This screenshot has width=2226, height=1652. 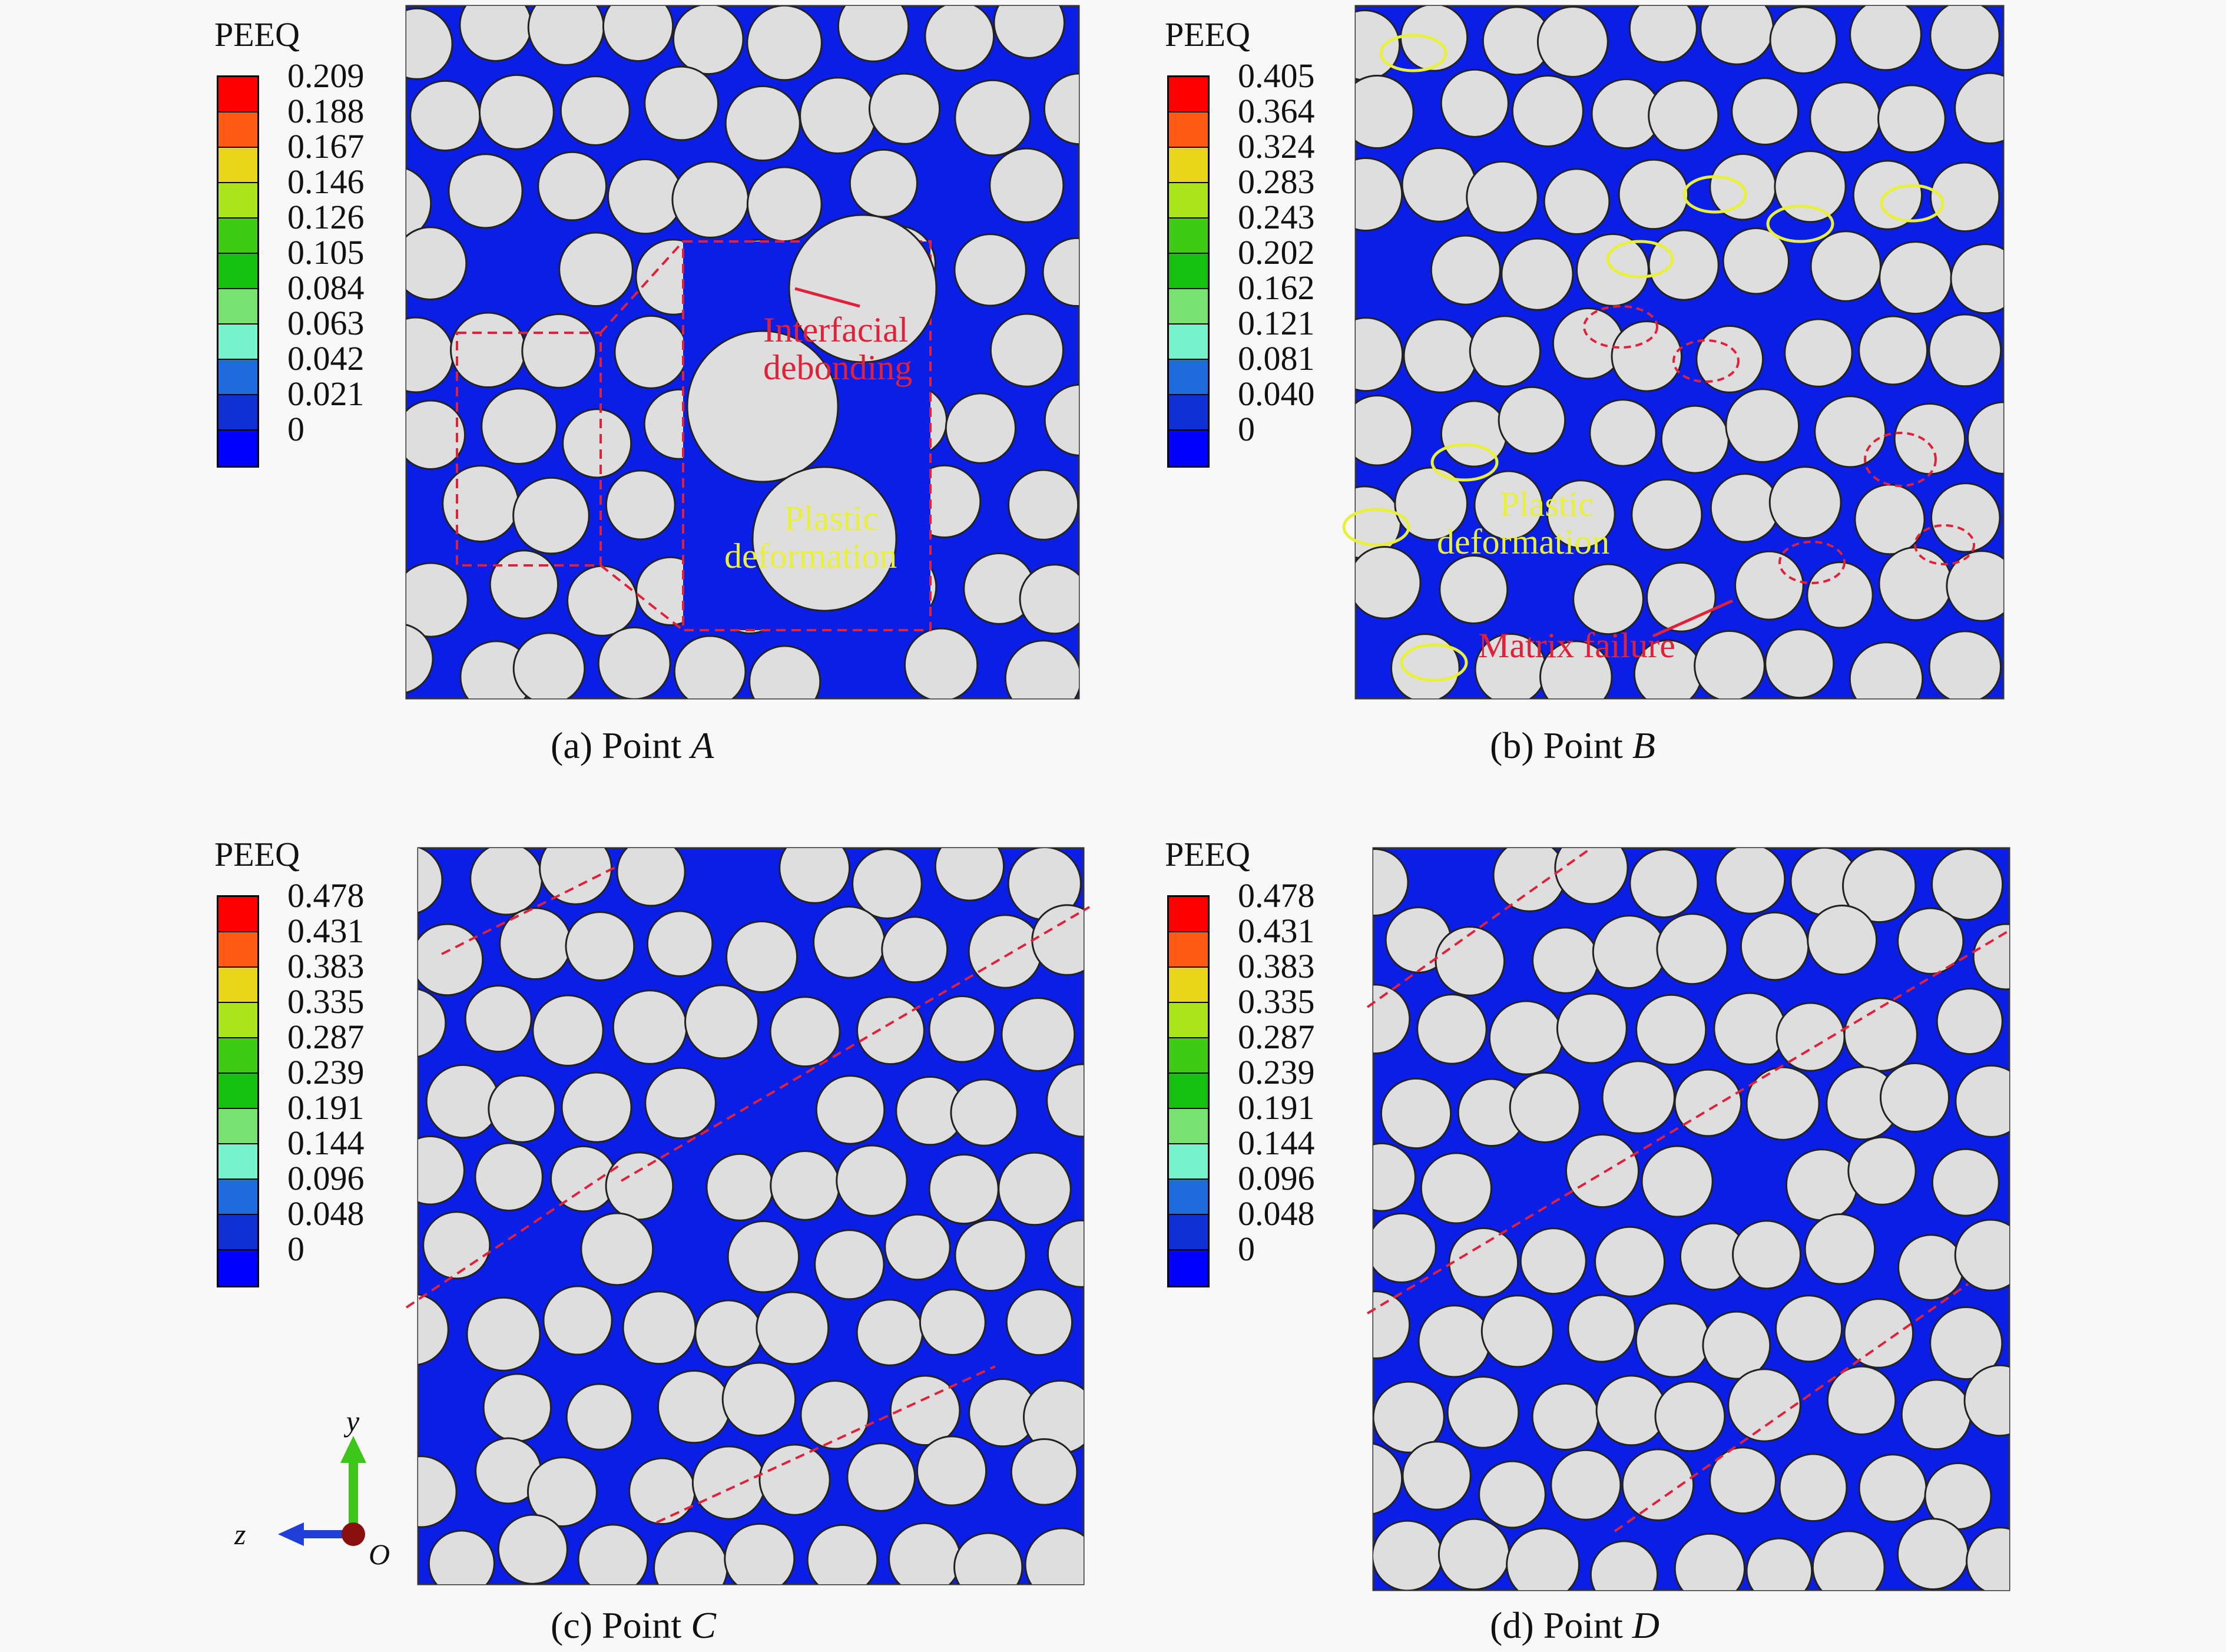 I want to click on y-axis-label: y, so click(x=353, y=1421).